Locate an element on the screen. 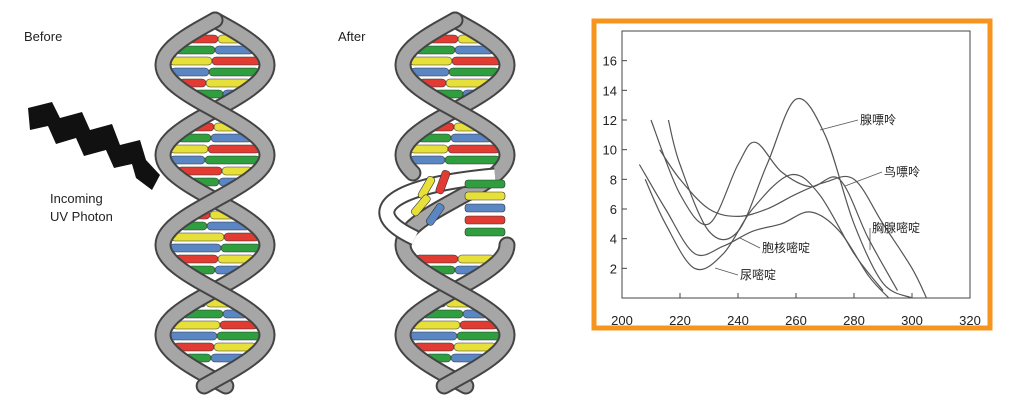 This screenshot has width=1011, height=412. y-tick-label: 8 is located at coordinates (613, 179).